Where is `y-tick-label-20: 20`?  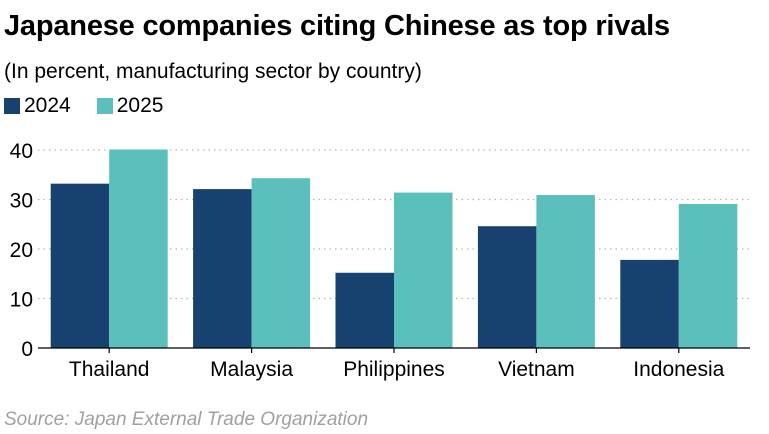 y-tick-label-20: 20 is located at coordinates (21, 250).